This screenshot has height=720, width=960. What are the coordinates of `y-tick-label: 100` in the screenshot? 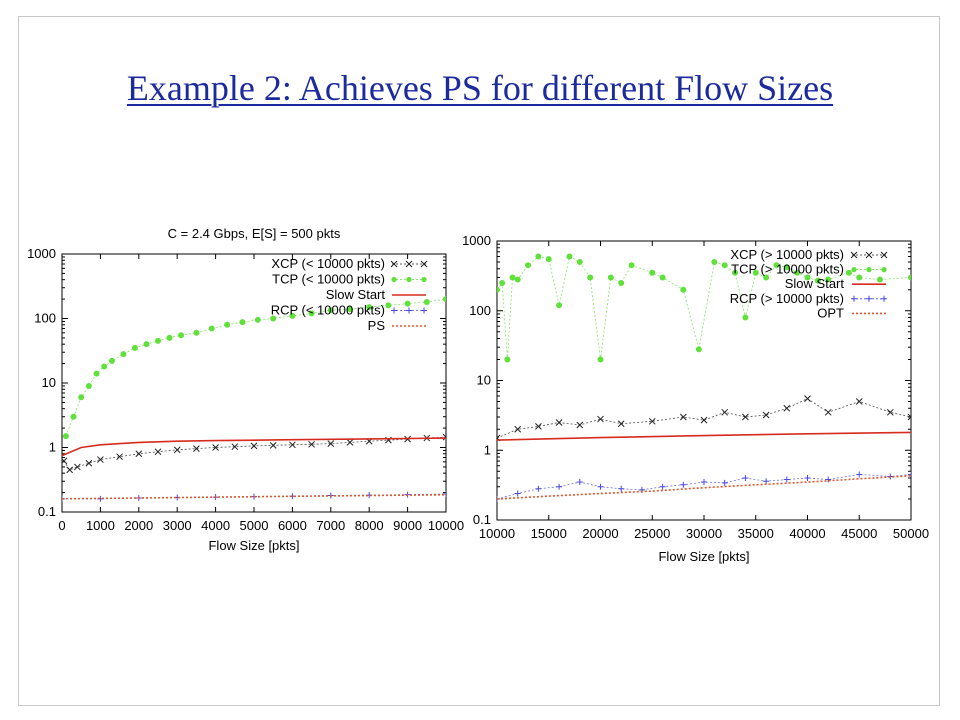 It's located at (45, 318).